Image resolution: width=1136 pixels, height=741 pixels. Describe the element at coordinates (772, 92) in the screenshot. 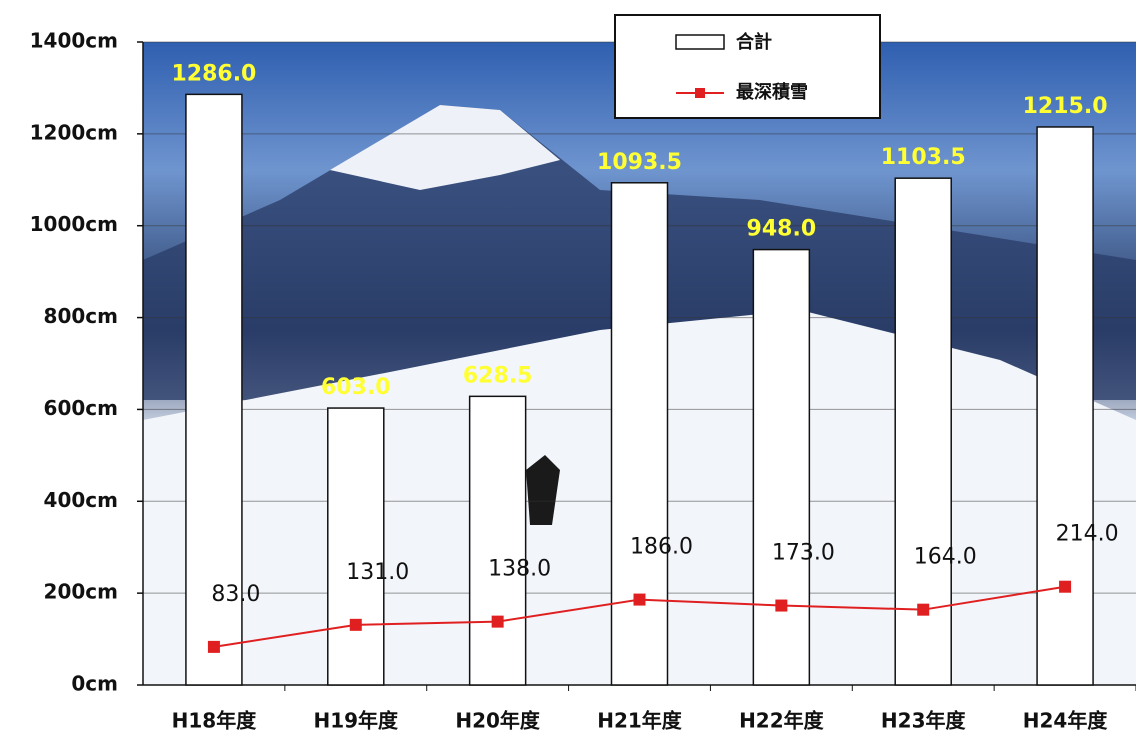

I see `legend-label: 最深積雪` at that location.